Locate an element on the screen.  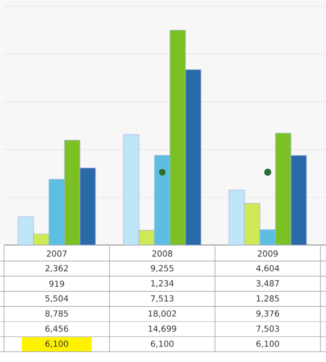
data-label: 1,234 is located at coordinates (162, 284).